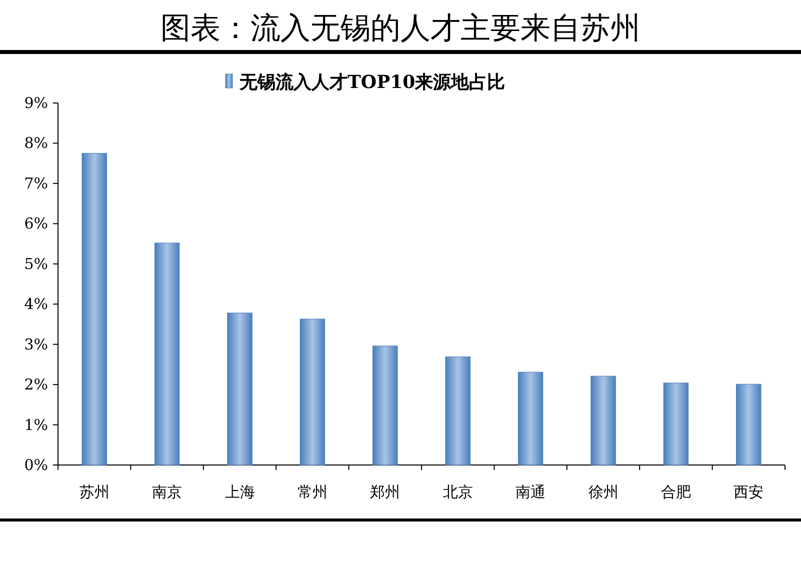  Describe the element at coordinates (400, 28) in the screenshot. I see `title: 图表：流入无锡的人才主要来自苏州` at that location.